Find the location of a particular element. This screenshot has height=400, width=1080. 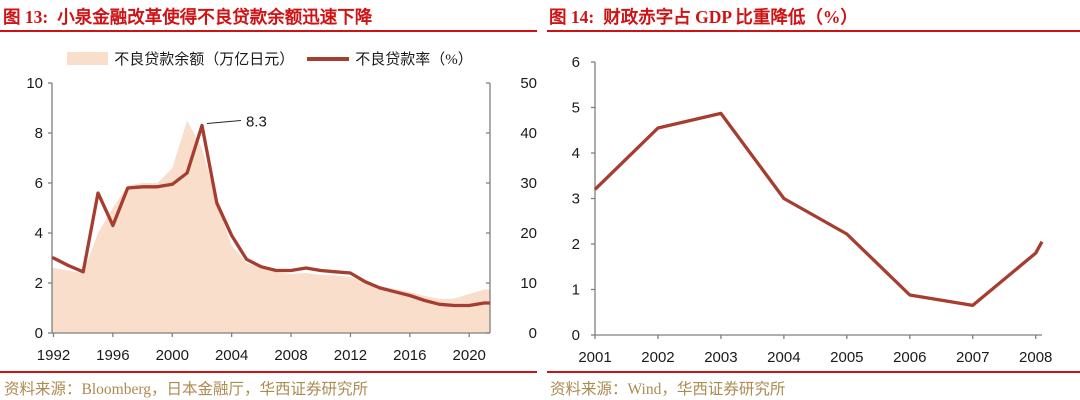

right-axis-label: 30 is located at coordinates (528, 183).